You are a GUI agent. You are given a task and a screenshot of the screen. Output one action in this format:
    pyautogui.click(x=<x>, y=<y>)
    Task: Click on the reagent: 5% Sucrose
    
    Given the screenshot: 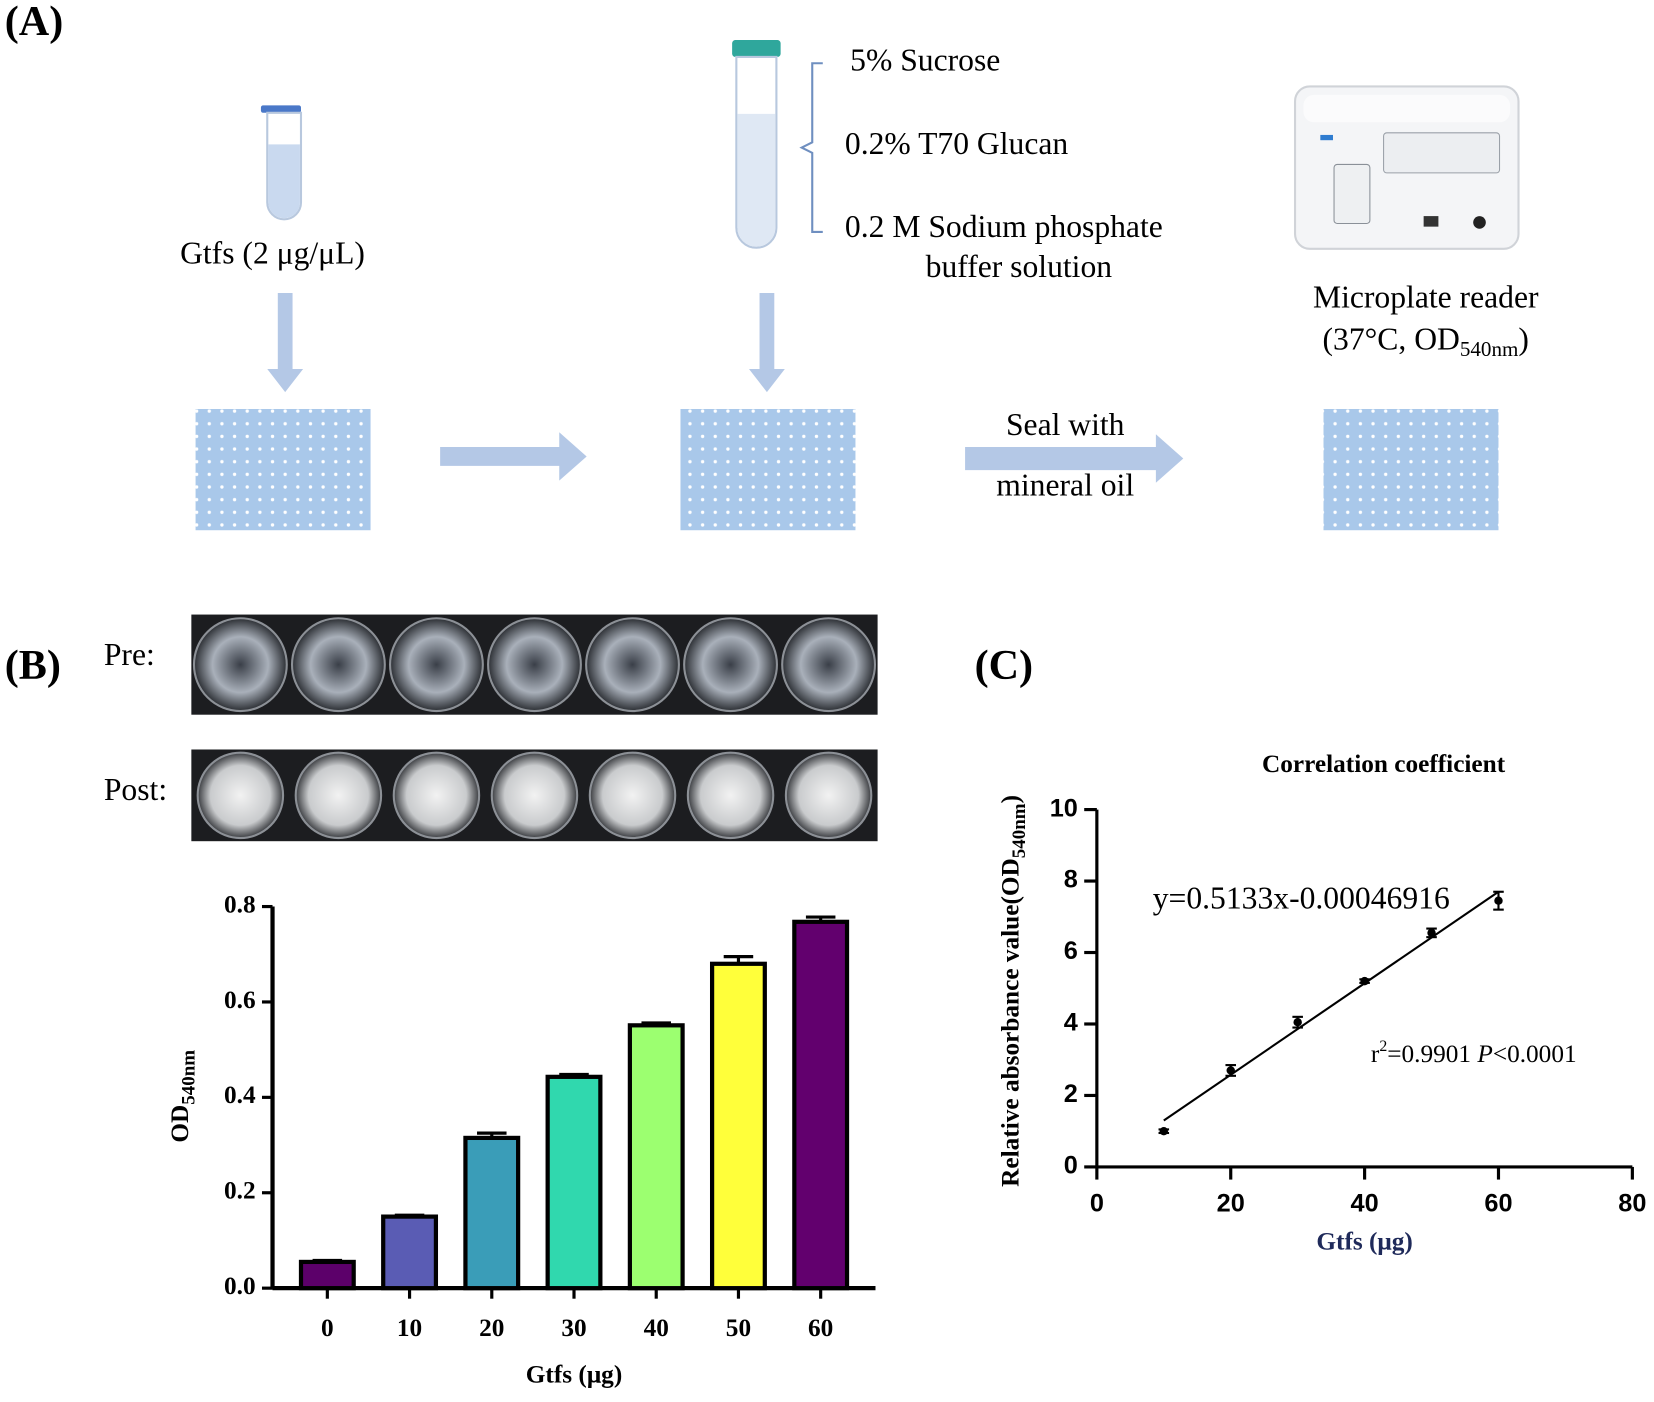 What is the action you would take?
    pyautogui.click(x=925, y=59)
    